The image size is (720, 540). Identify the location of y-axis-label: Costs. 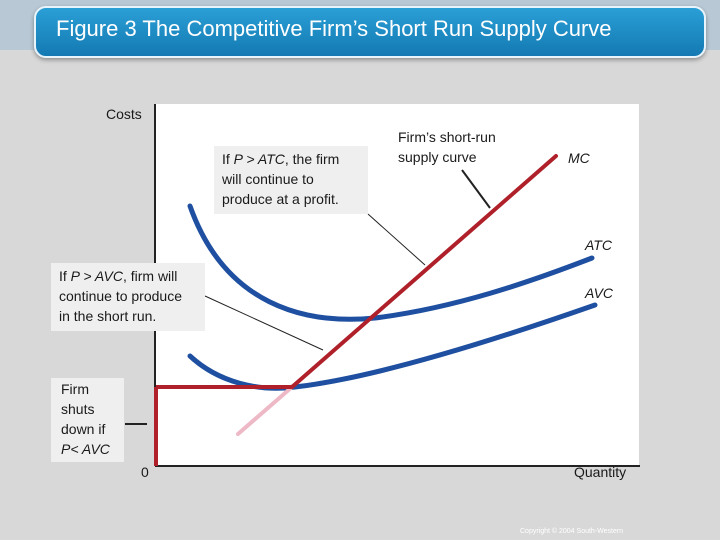
(124, 114).